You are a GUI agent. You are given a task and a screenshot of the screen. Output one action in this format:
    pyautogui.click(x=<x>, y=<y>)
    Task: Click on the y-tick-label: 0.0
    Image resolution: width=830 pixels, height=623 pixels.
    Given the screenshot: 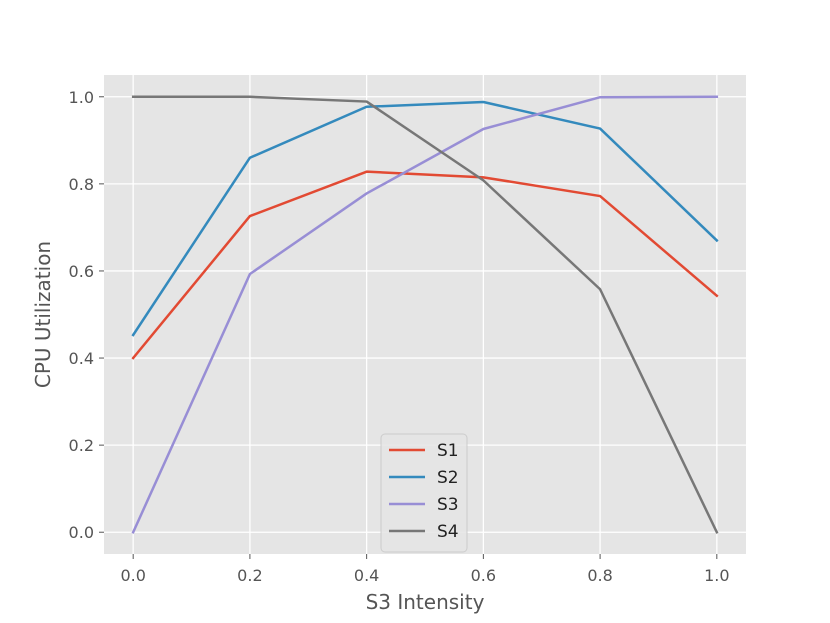 What is the action you would take?
    pyautogui.click(x=81, y=532)
    